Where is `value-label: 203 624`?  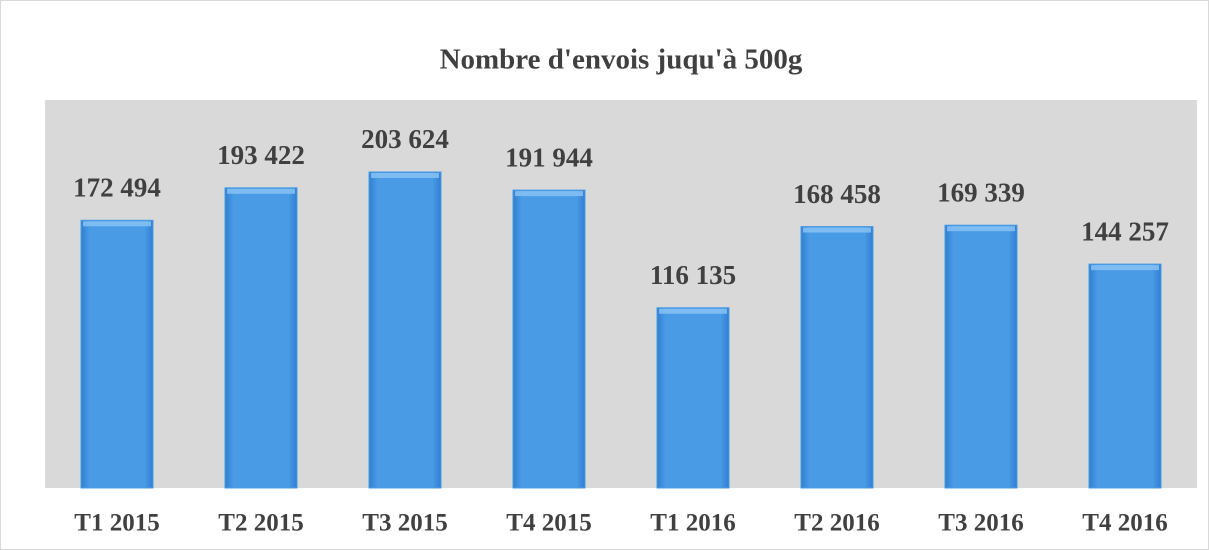 value-label: 203 624 is located at coordinates (405, 139).